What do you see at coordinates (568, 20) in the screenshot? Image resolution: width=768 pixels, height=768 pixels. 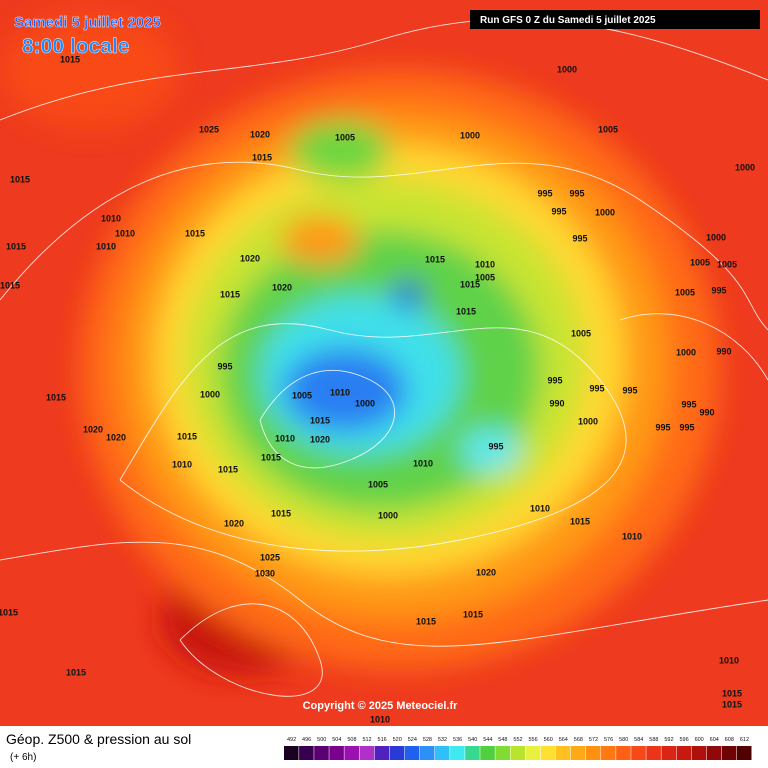 I see `run-info: Run GFS 0 Z du Samedi 5 juillet 2025` at bounding box center [568, 20].